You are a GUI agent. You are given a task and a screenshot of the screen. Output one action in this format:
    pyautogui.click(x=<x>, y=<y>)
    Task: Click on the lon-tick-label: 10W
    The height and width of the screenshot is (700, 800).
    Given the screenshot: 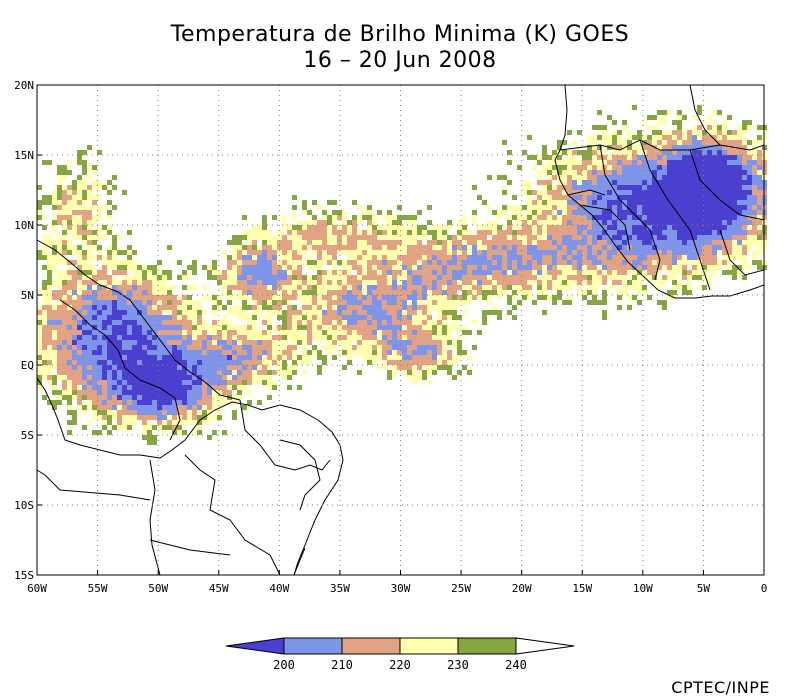 What is the action you would take?
    pyautogui.click(x=643, y=588)
    